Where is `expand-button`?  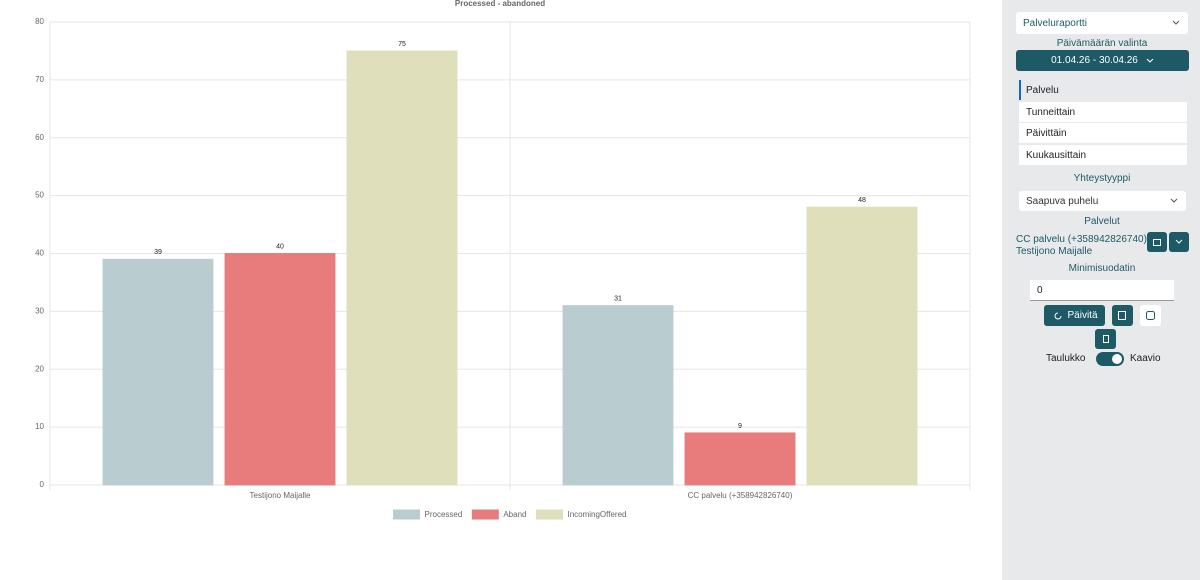
expand-button is located at coordinates (1179, 242).